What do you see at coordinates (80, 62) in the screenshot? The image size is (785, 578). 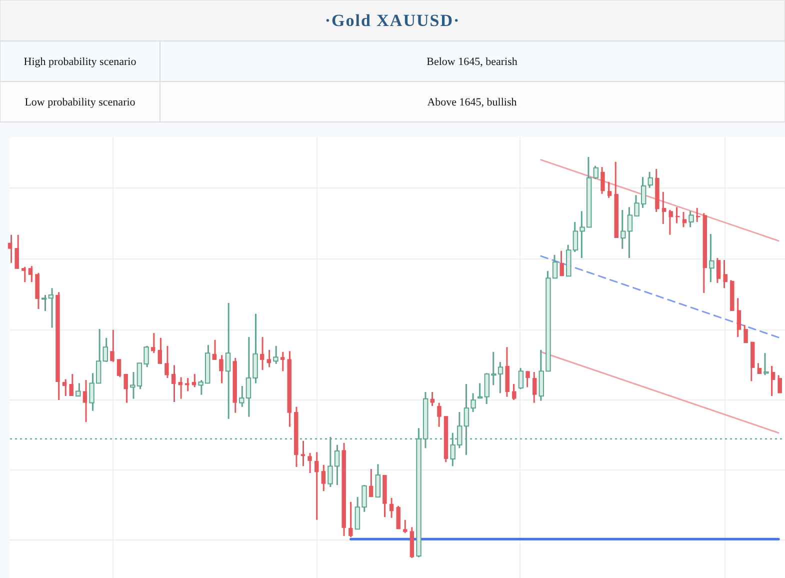 I see `text: High probability scenario` at bounding box center [80, 62].